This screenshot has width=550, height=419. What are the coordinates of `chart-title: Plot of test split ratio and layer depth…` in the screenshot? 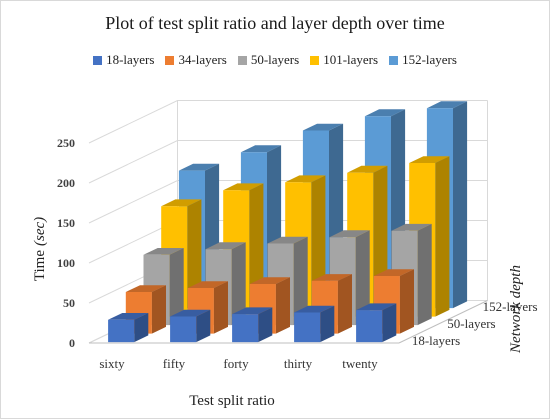 It's located at (275, 23).